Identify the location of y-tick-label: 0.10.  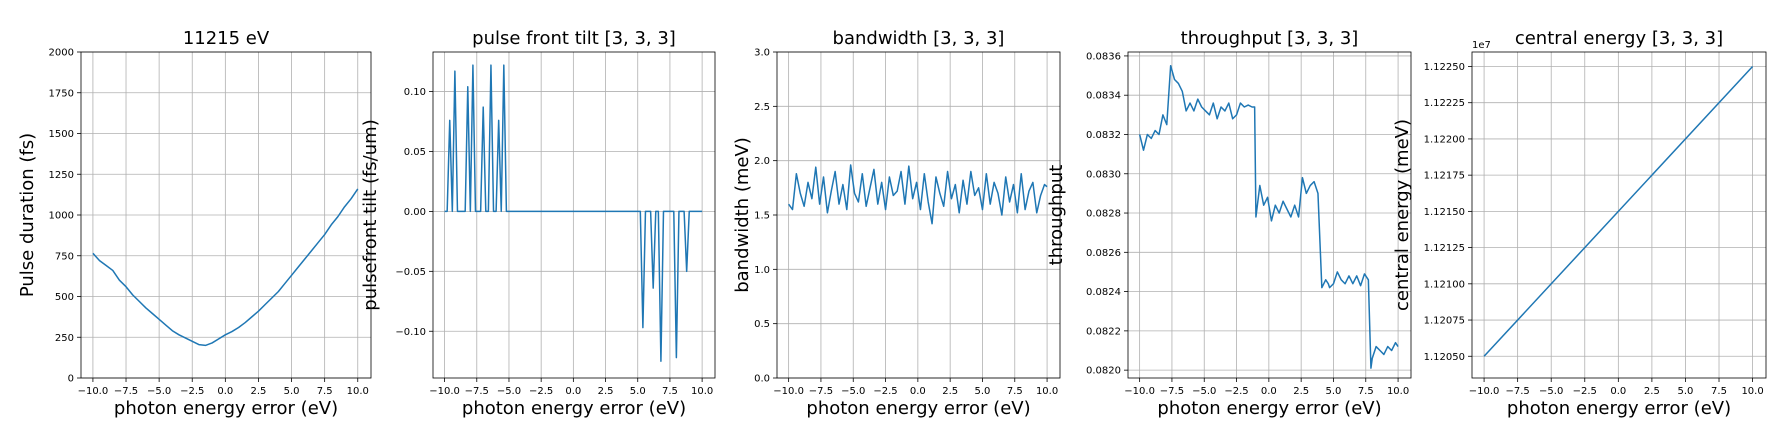
(415, 92).